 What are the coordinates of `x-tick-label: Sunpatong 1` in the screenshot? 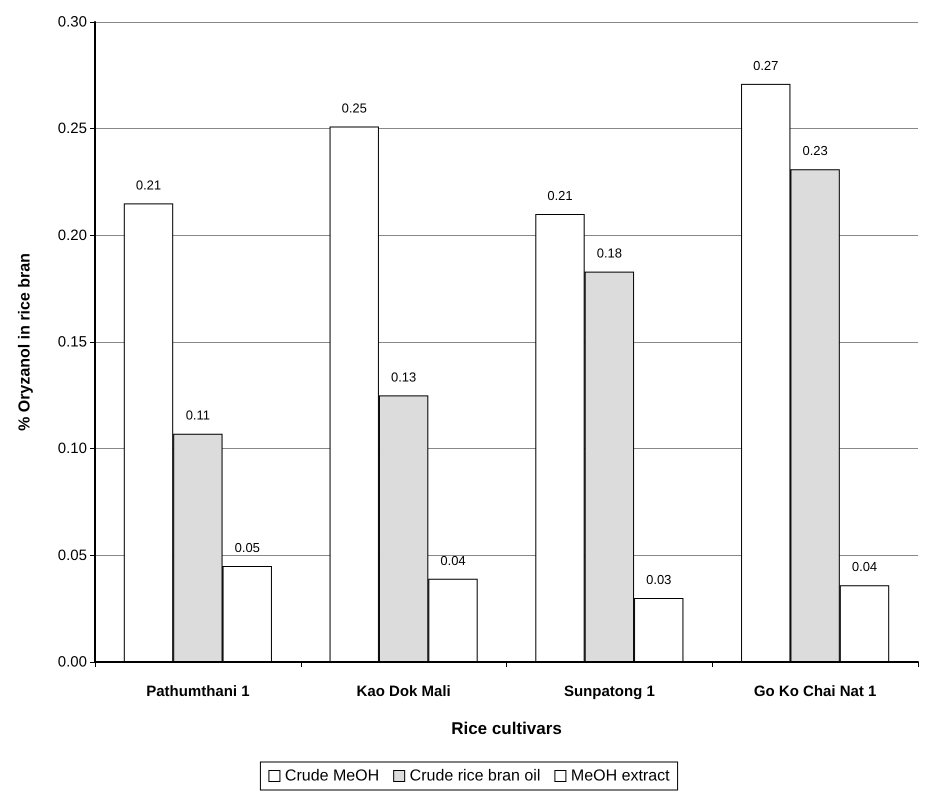 It's located at (609, 691).